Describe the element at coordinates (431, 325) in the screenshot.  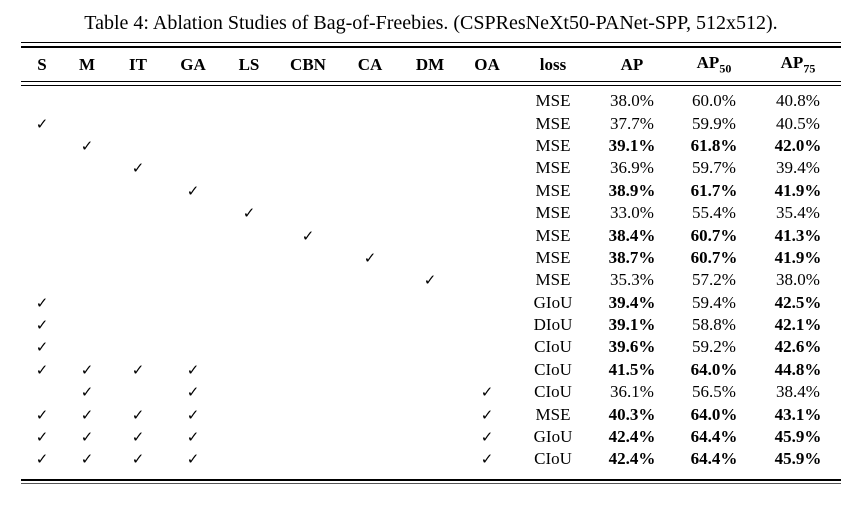
I see `table-row: ✓ DIoU 39.1% 58.8% 42.1%` at that location.